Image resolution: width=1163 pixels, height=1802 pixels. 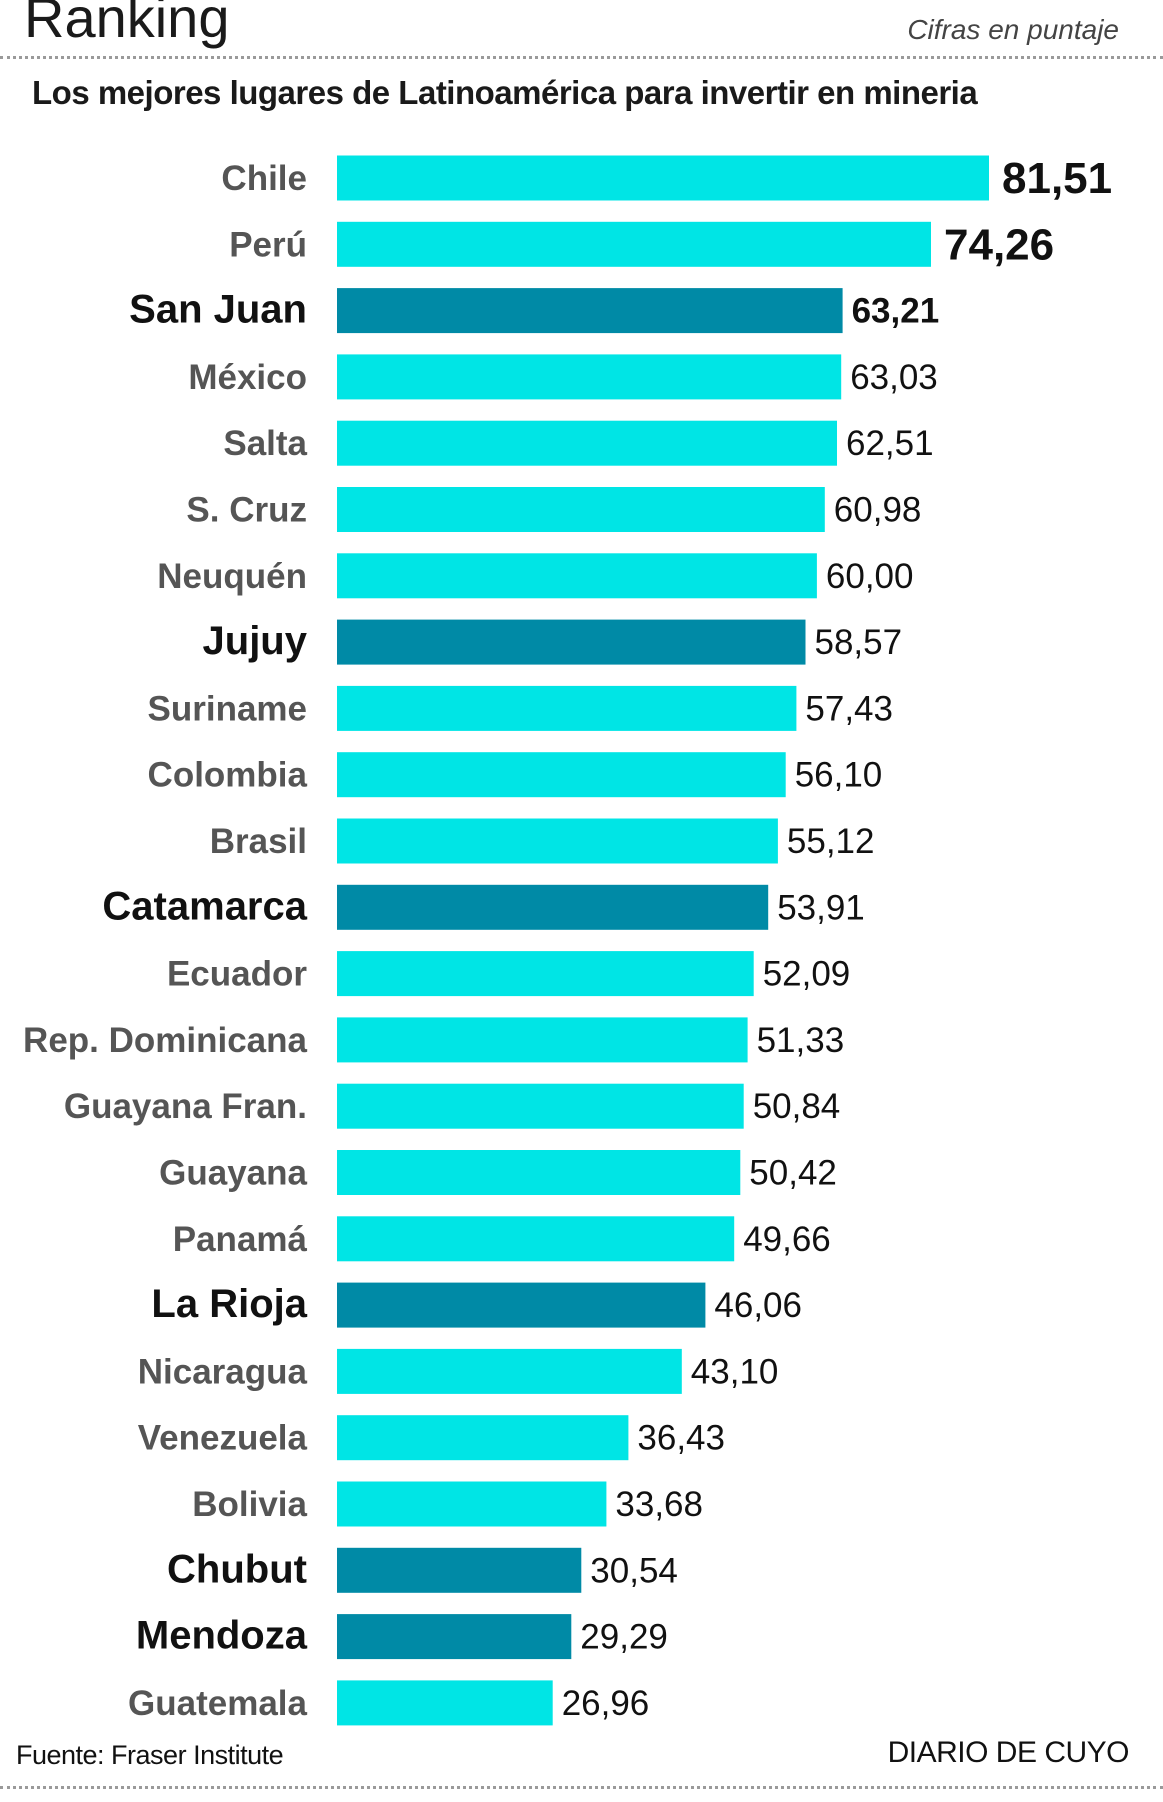 I want to click on category-label-guatemala: Guatemala, so click(x=217, y=1703).